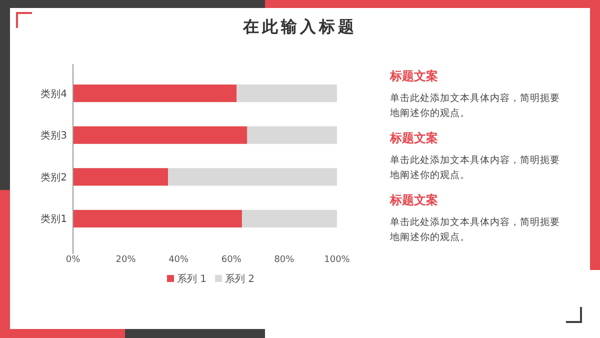  Describe the element at coordinates (299, 26) in the screenshot. I see `chart-title: 在此输入标题` at that location.